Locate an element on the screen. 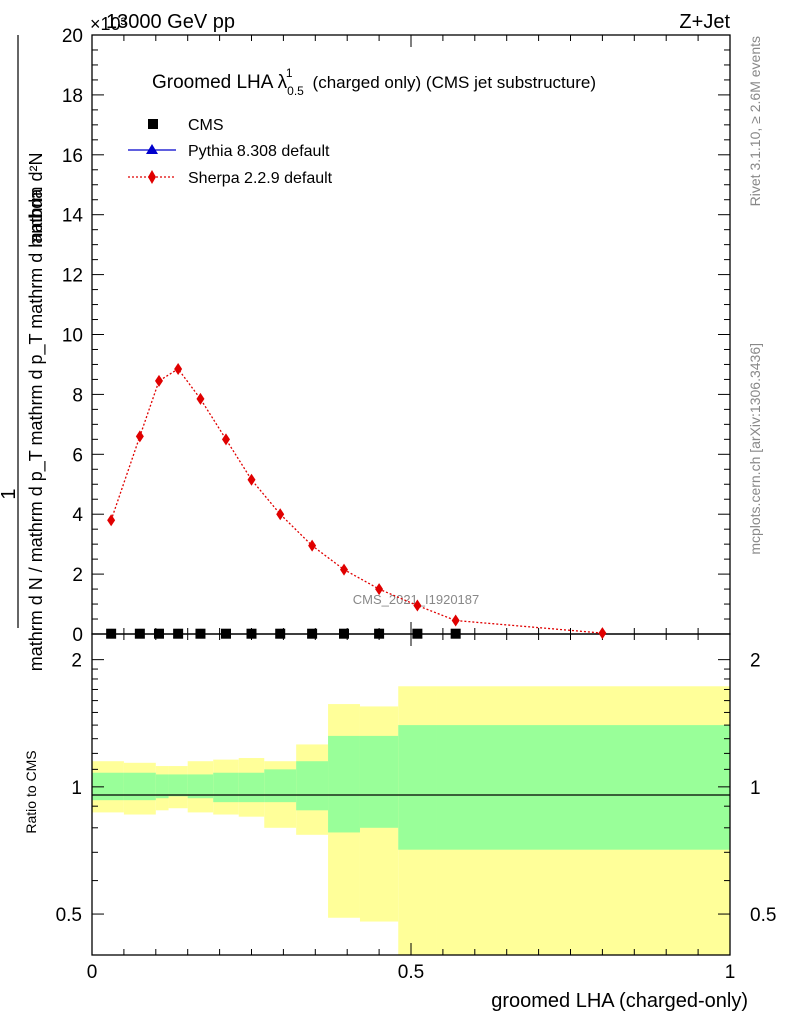 The image size is (786, 1024). ratio-y-tick-label: 0.5 is located at coordinates (69, 915).